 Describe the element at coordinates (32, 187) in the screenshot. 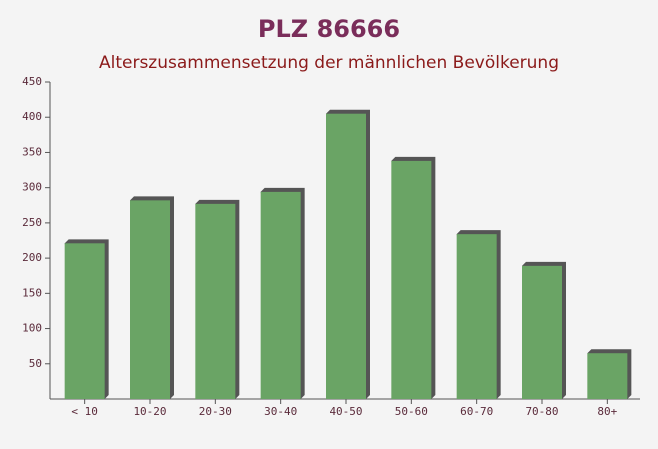

I see `y-tick-label: 300` at that location.